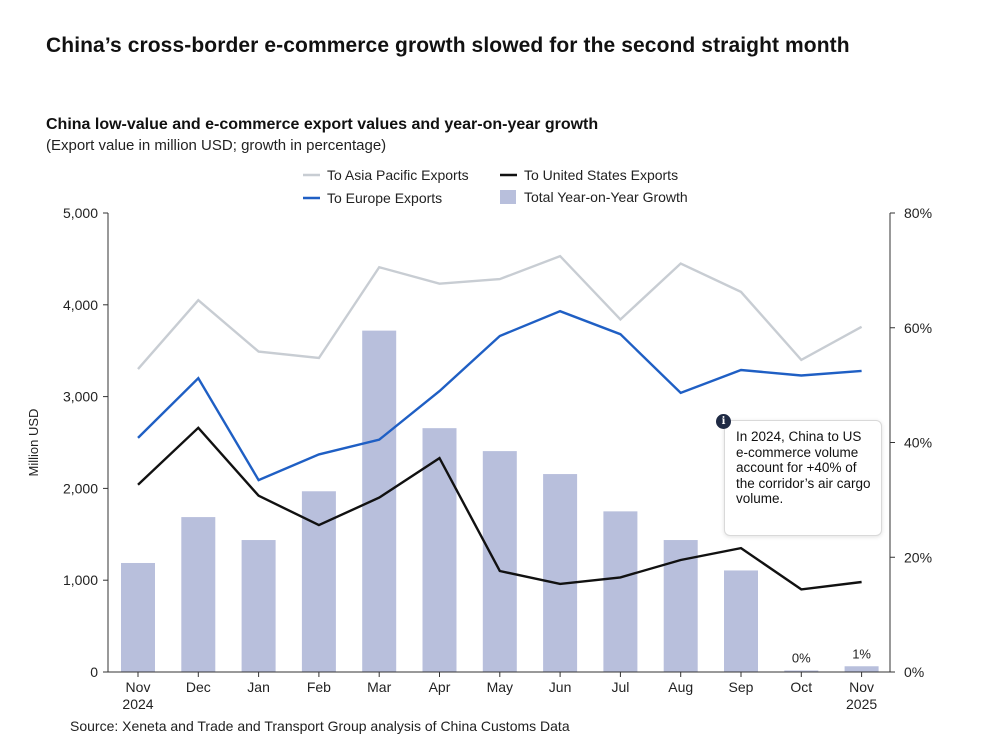  What do you see at coordinates (500, 312) in the screenshot?
I see `series-line-to-asia-pacific-exports` at bounding box center [500, 312].